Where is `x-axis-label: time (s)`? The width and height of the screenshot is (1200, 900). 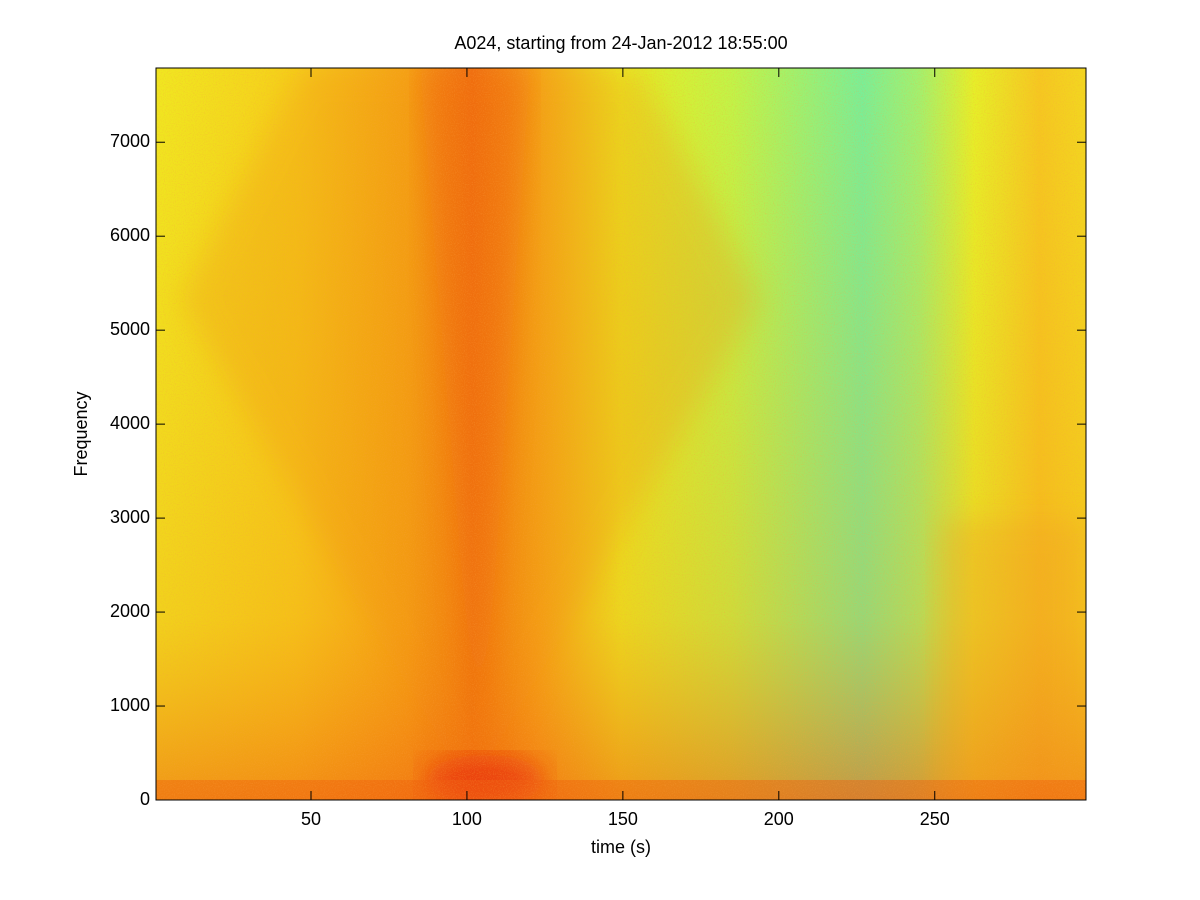
x-axis-label: time (s) is located at coordinates (621, 847).